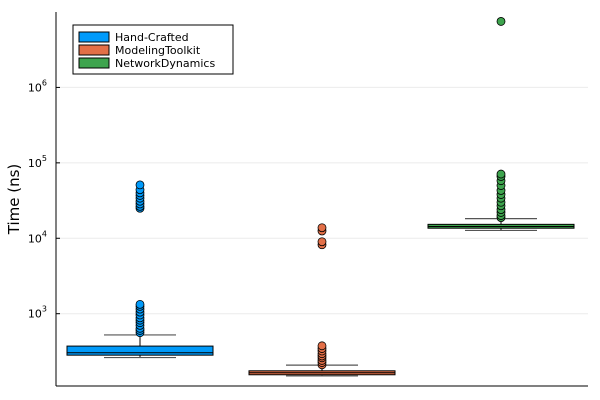 The image size is (600, 400). Describe the element at coordinates (37, 86) in the screenshot. I see `y-tick-label: 10⁶` at that location.